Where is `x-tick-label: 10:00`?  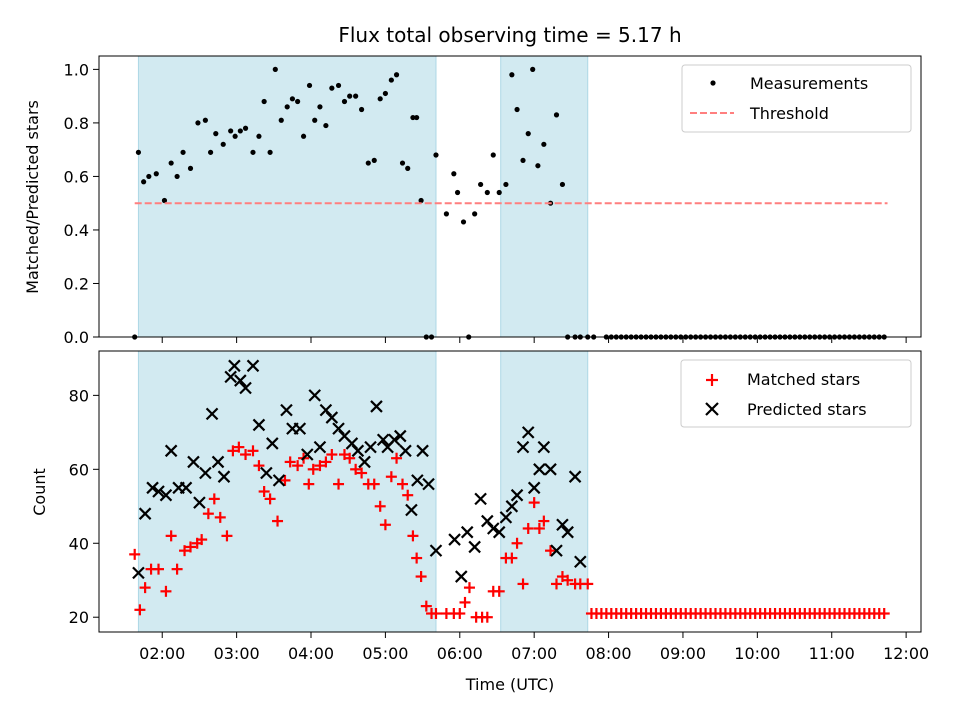 x-tick-label: 10:00 is located at coordinates (757, 653).